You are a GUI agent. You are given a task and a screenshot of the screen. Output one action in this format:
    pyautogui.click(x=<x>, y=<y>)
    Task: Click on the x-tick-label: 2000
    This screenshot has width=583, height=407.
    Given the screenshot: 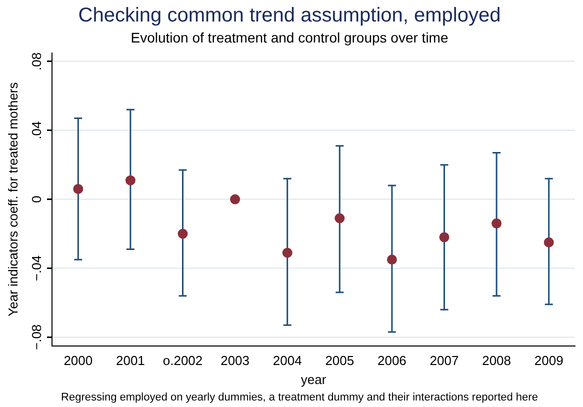 What is the action you would take?
    pyautogui.click(x=78, y=360)
    